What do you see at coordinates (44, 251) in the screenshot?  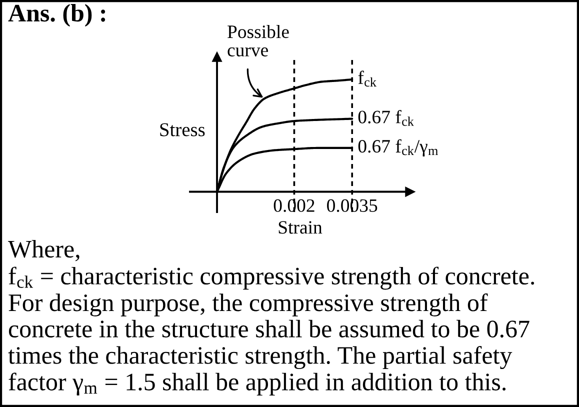 I see `text: Where,` at bounding box center [44, 251].